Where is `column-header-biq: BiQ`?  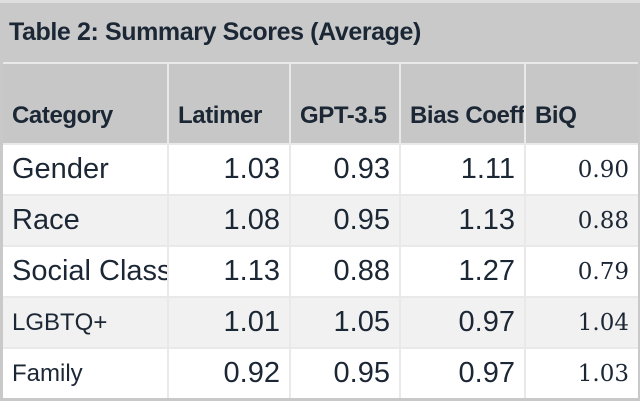 column-header-biq: BiQ is located at coordinates (582, 103).